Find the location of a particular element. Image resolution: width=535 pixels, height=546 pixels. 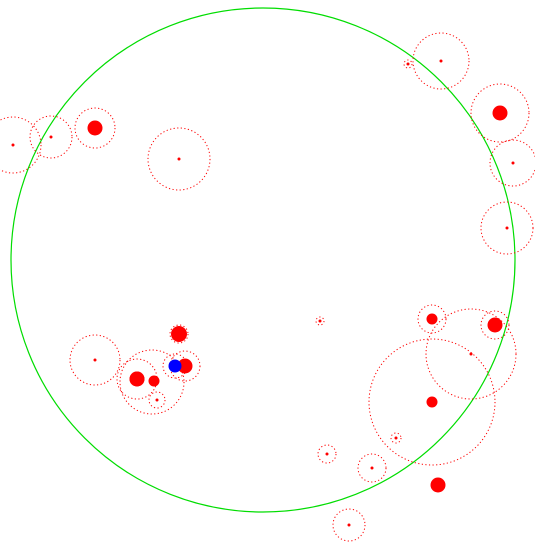

player-cell is located at coordinates (175, 366).